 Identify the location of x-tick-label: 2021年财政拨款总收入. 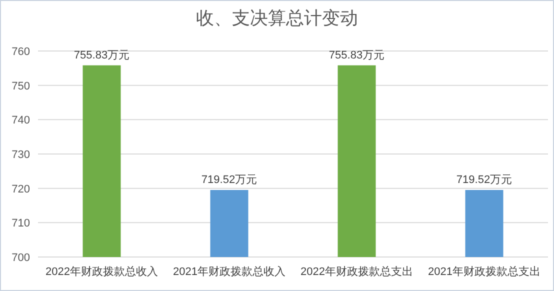
(229, 271).